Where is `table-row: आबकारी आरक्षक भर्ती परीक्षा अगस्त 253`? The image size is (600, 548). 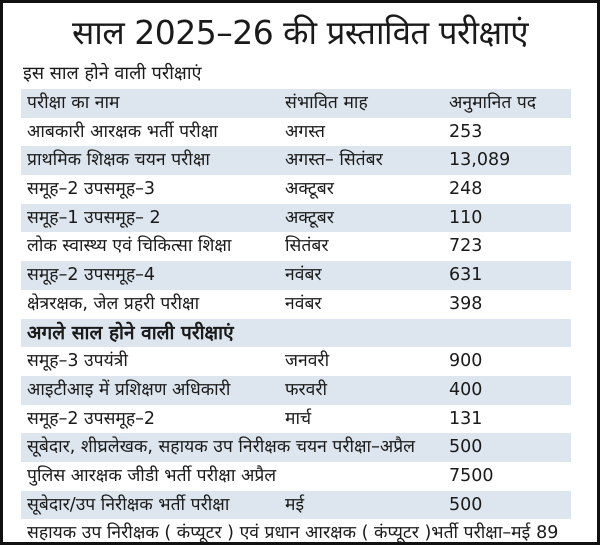 table-row: आबकारी आरक्षक भर्ती परीक्षा अगस्त 253 is located at coordinates (296, 132).